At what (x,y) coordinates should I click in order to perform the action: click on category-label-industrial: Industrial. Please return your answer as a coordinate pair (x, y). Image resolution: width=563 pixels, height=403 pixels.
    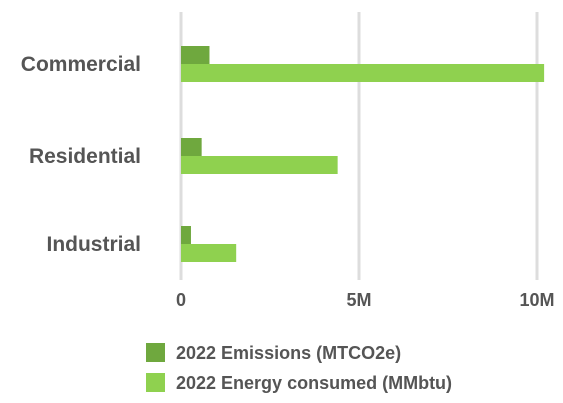
    Looking at the image, I should click on (93, 244).